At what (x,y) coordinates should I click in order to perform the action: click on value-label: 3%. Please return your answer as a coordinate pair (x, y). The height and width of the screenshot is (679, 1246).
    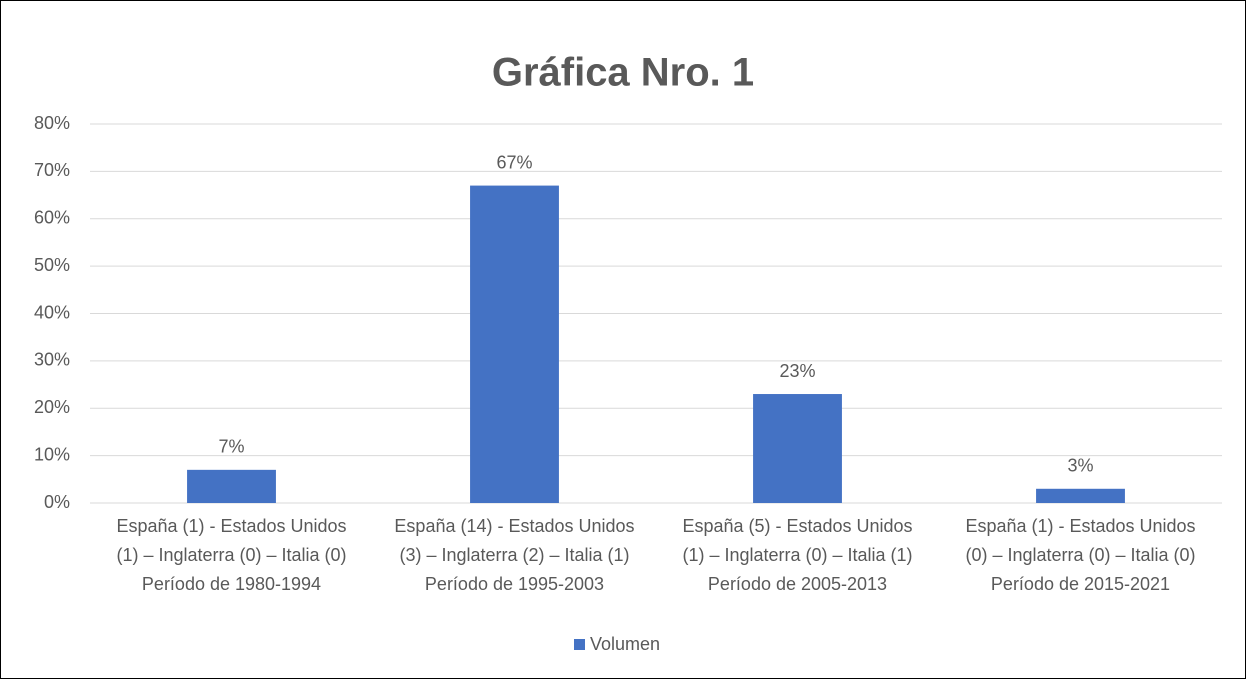
    Looking at the image, I should click on (1080, 466).